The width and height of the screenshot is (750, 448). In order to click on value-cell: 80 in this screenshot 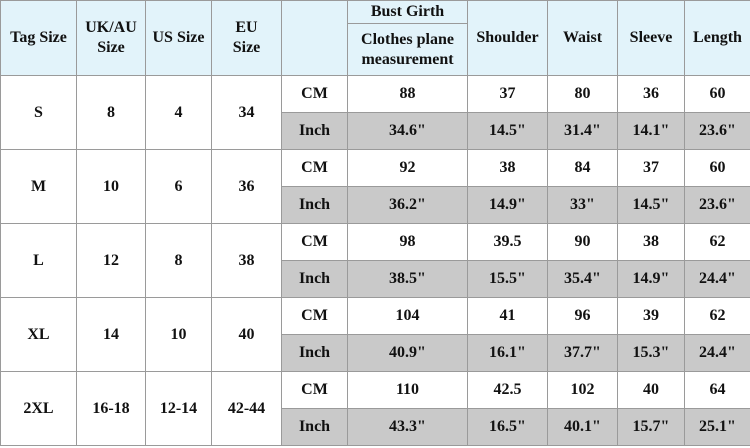, I will do `click(582, 94)`.